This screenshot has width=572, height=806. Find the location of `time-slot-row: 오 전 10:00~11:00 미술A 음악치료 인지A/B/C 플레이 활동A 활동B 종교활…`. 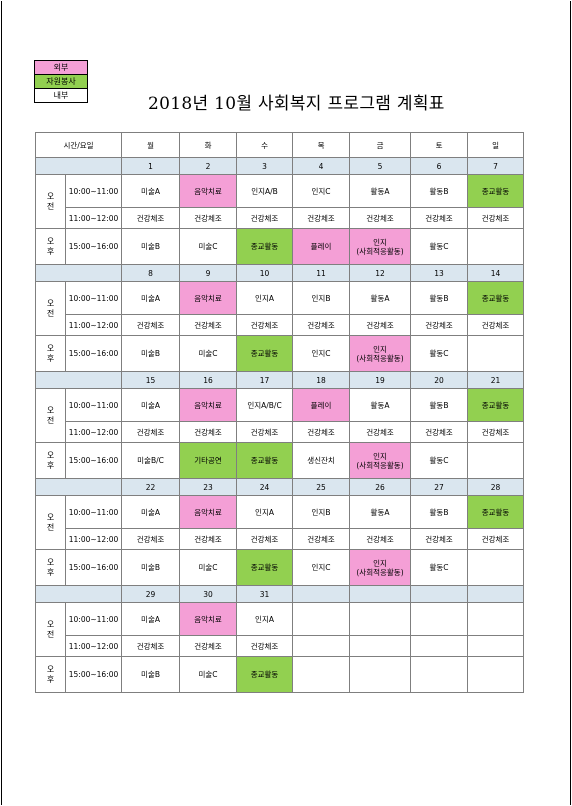

time-slot-row: 오 전 10:00~11:00 미술A 음악치료 인지A/B/C 플레이 활동A 활동B 종교활… is located at coordinates (280, 415).